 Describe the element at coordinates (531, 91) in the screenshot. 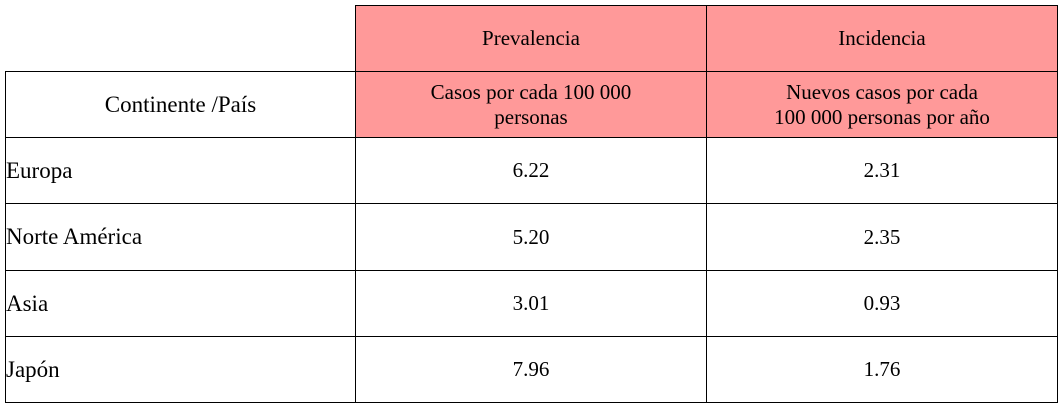

I see `unit-prevalencia-line1: Casos por cada 100 000` at that location.